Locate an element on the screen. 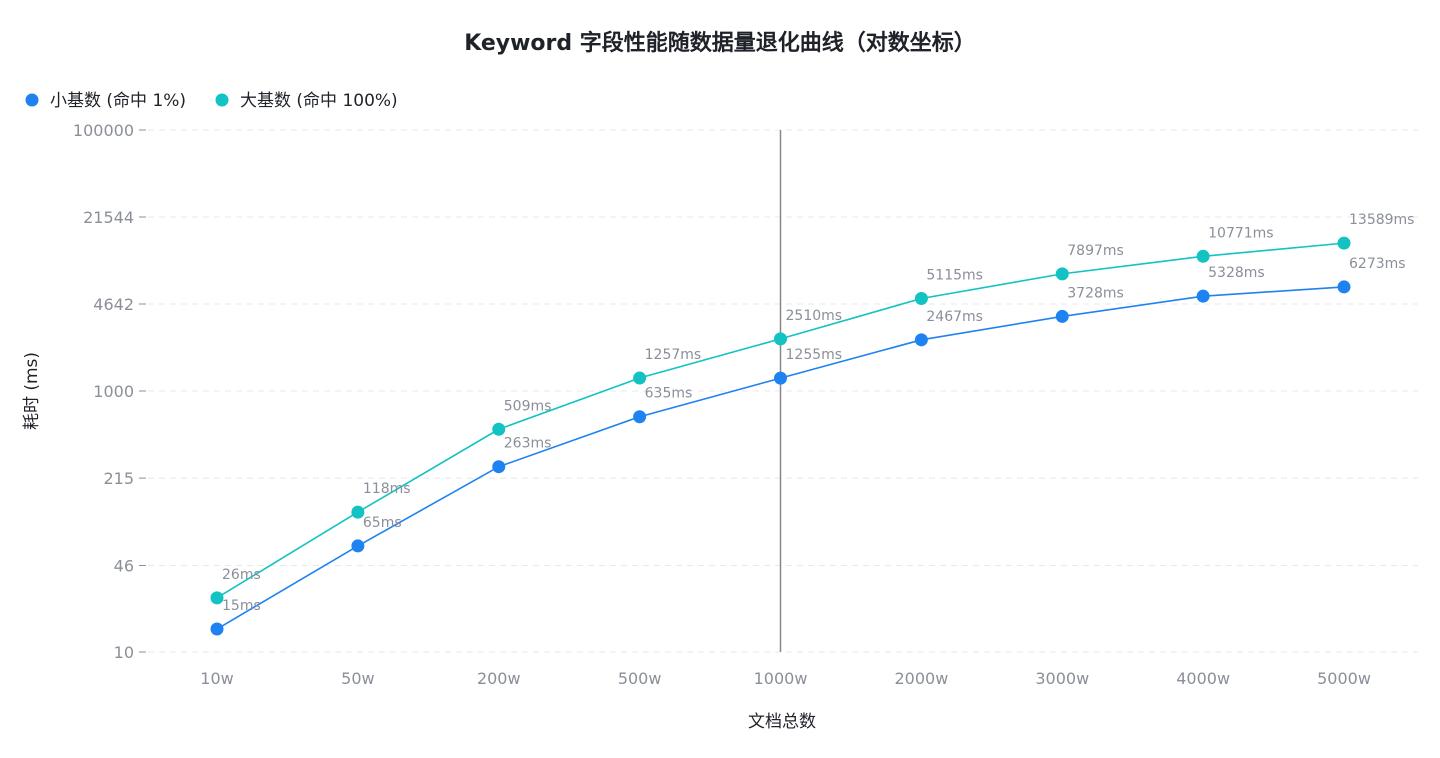 The height and width of the screenshot is (758, 1440). x-tick-label: 10w is located at coordinates (216, 678).